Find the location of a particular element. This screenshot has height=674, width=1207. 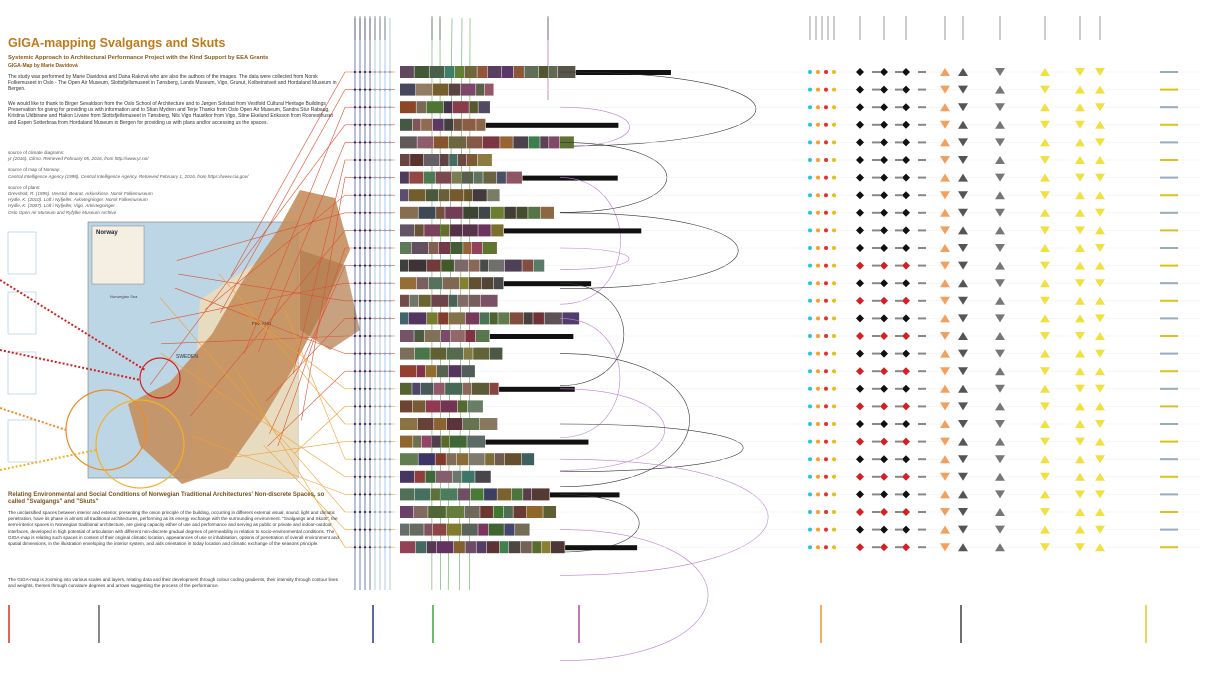

source-heading: source of plans: is located at coordinates (24, 187).